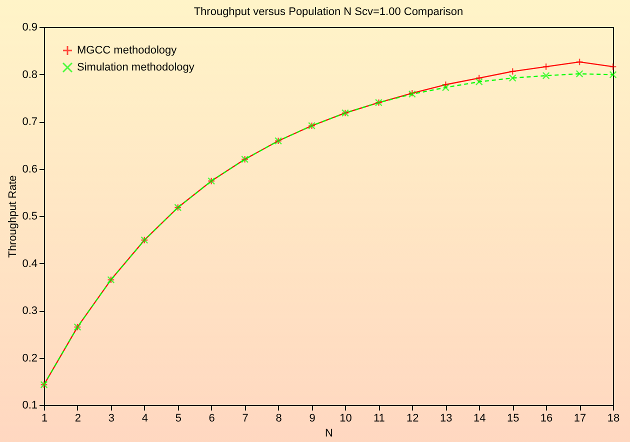 This screenshot has height=442, width=630. Describe the element at coordinates (379, 418) in the screenshot. I see `x-tick-label: 11` at that location.